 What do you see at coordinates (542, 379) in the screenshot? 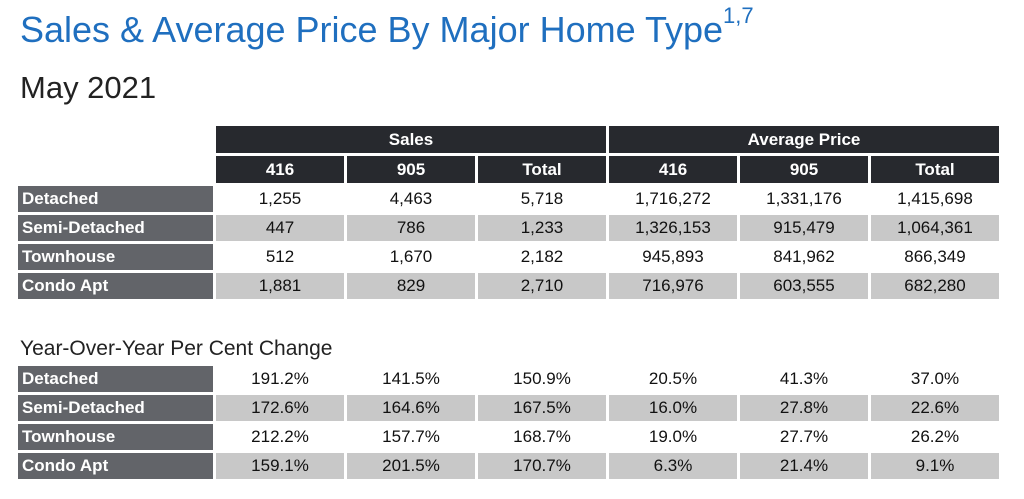
I see `table-cell: 150.9%` at bounding box center [542, 379].